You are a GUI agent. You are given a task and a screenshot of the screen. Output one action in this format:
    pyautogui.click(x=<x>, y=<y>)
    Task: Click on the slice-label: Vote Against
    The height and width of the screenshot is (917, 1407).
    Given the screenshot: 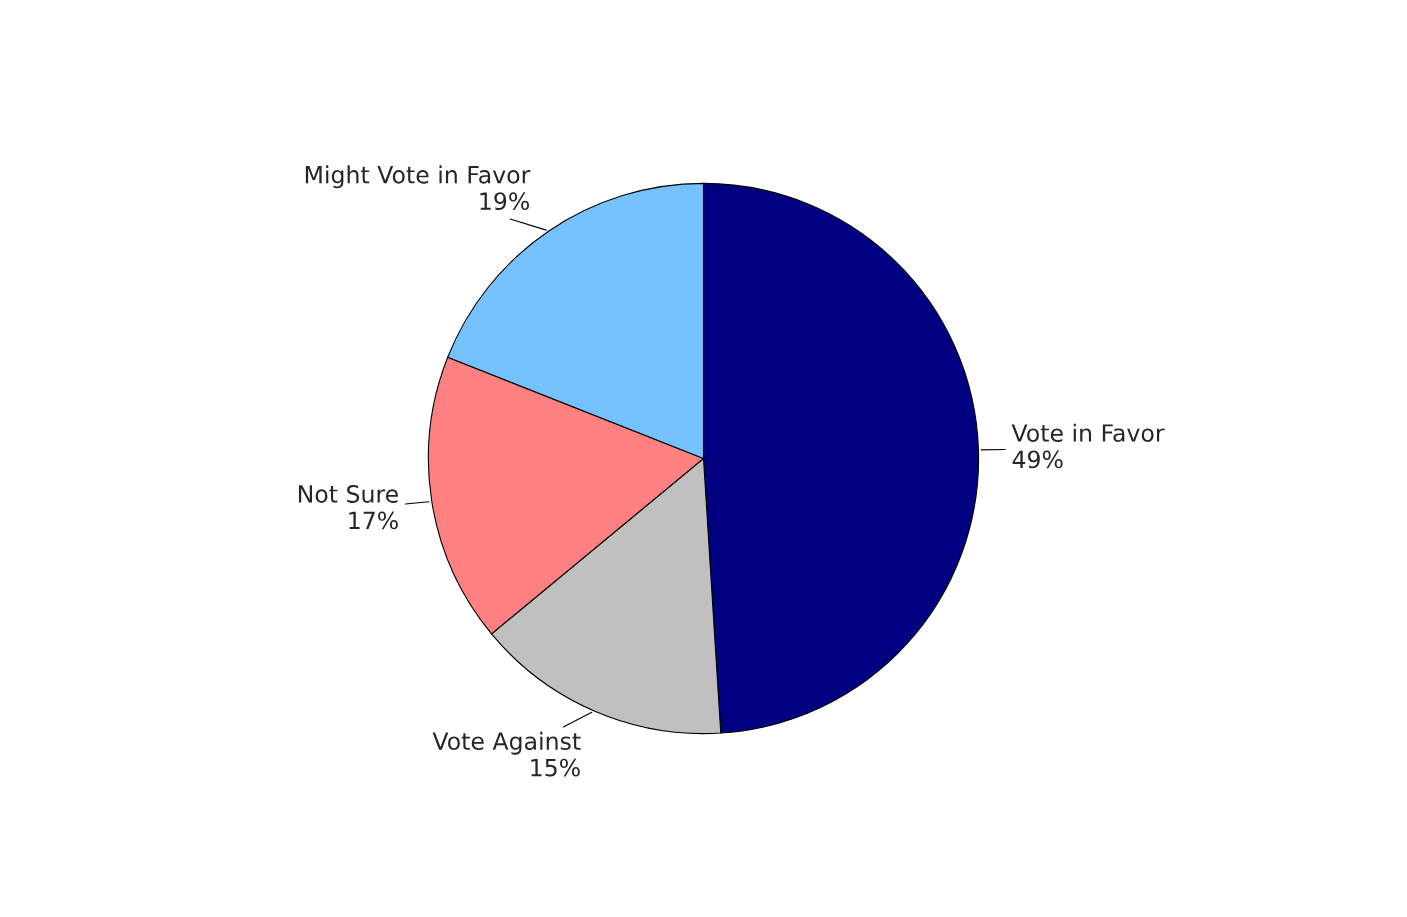 What is the action you would take?
    pyautogui.click(x=506, y=743)
    